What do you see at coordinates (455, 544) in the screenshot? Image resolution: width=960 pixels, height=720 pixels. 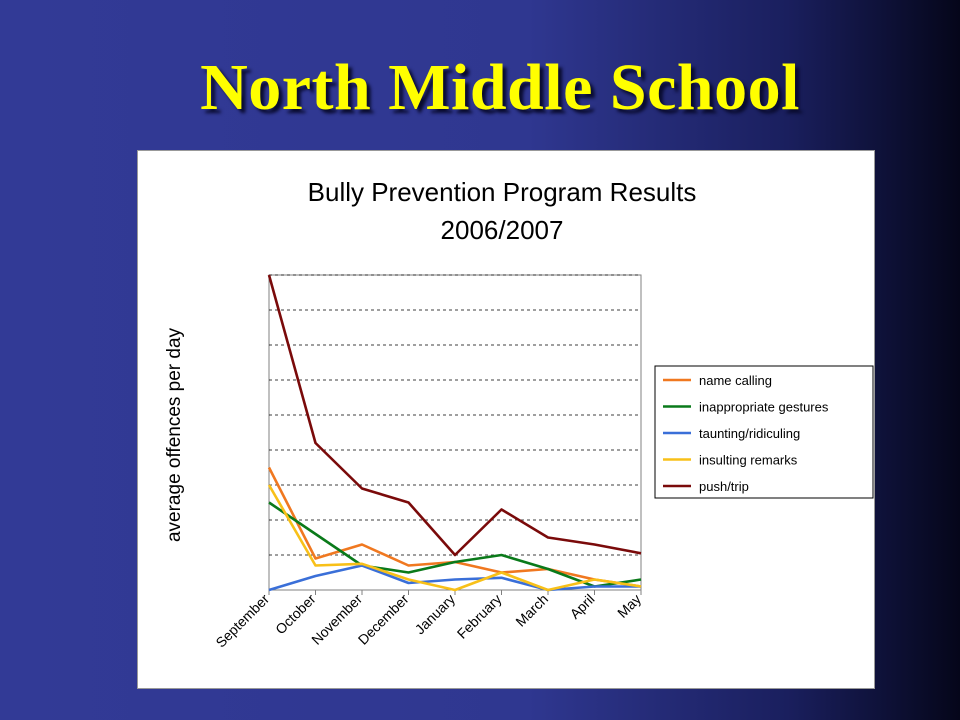 I see `series-line-inappropriate-gestures` at bounding box center [455, 544].